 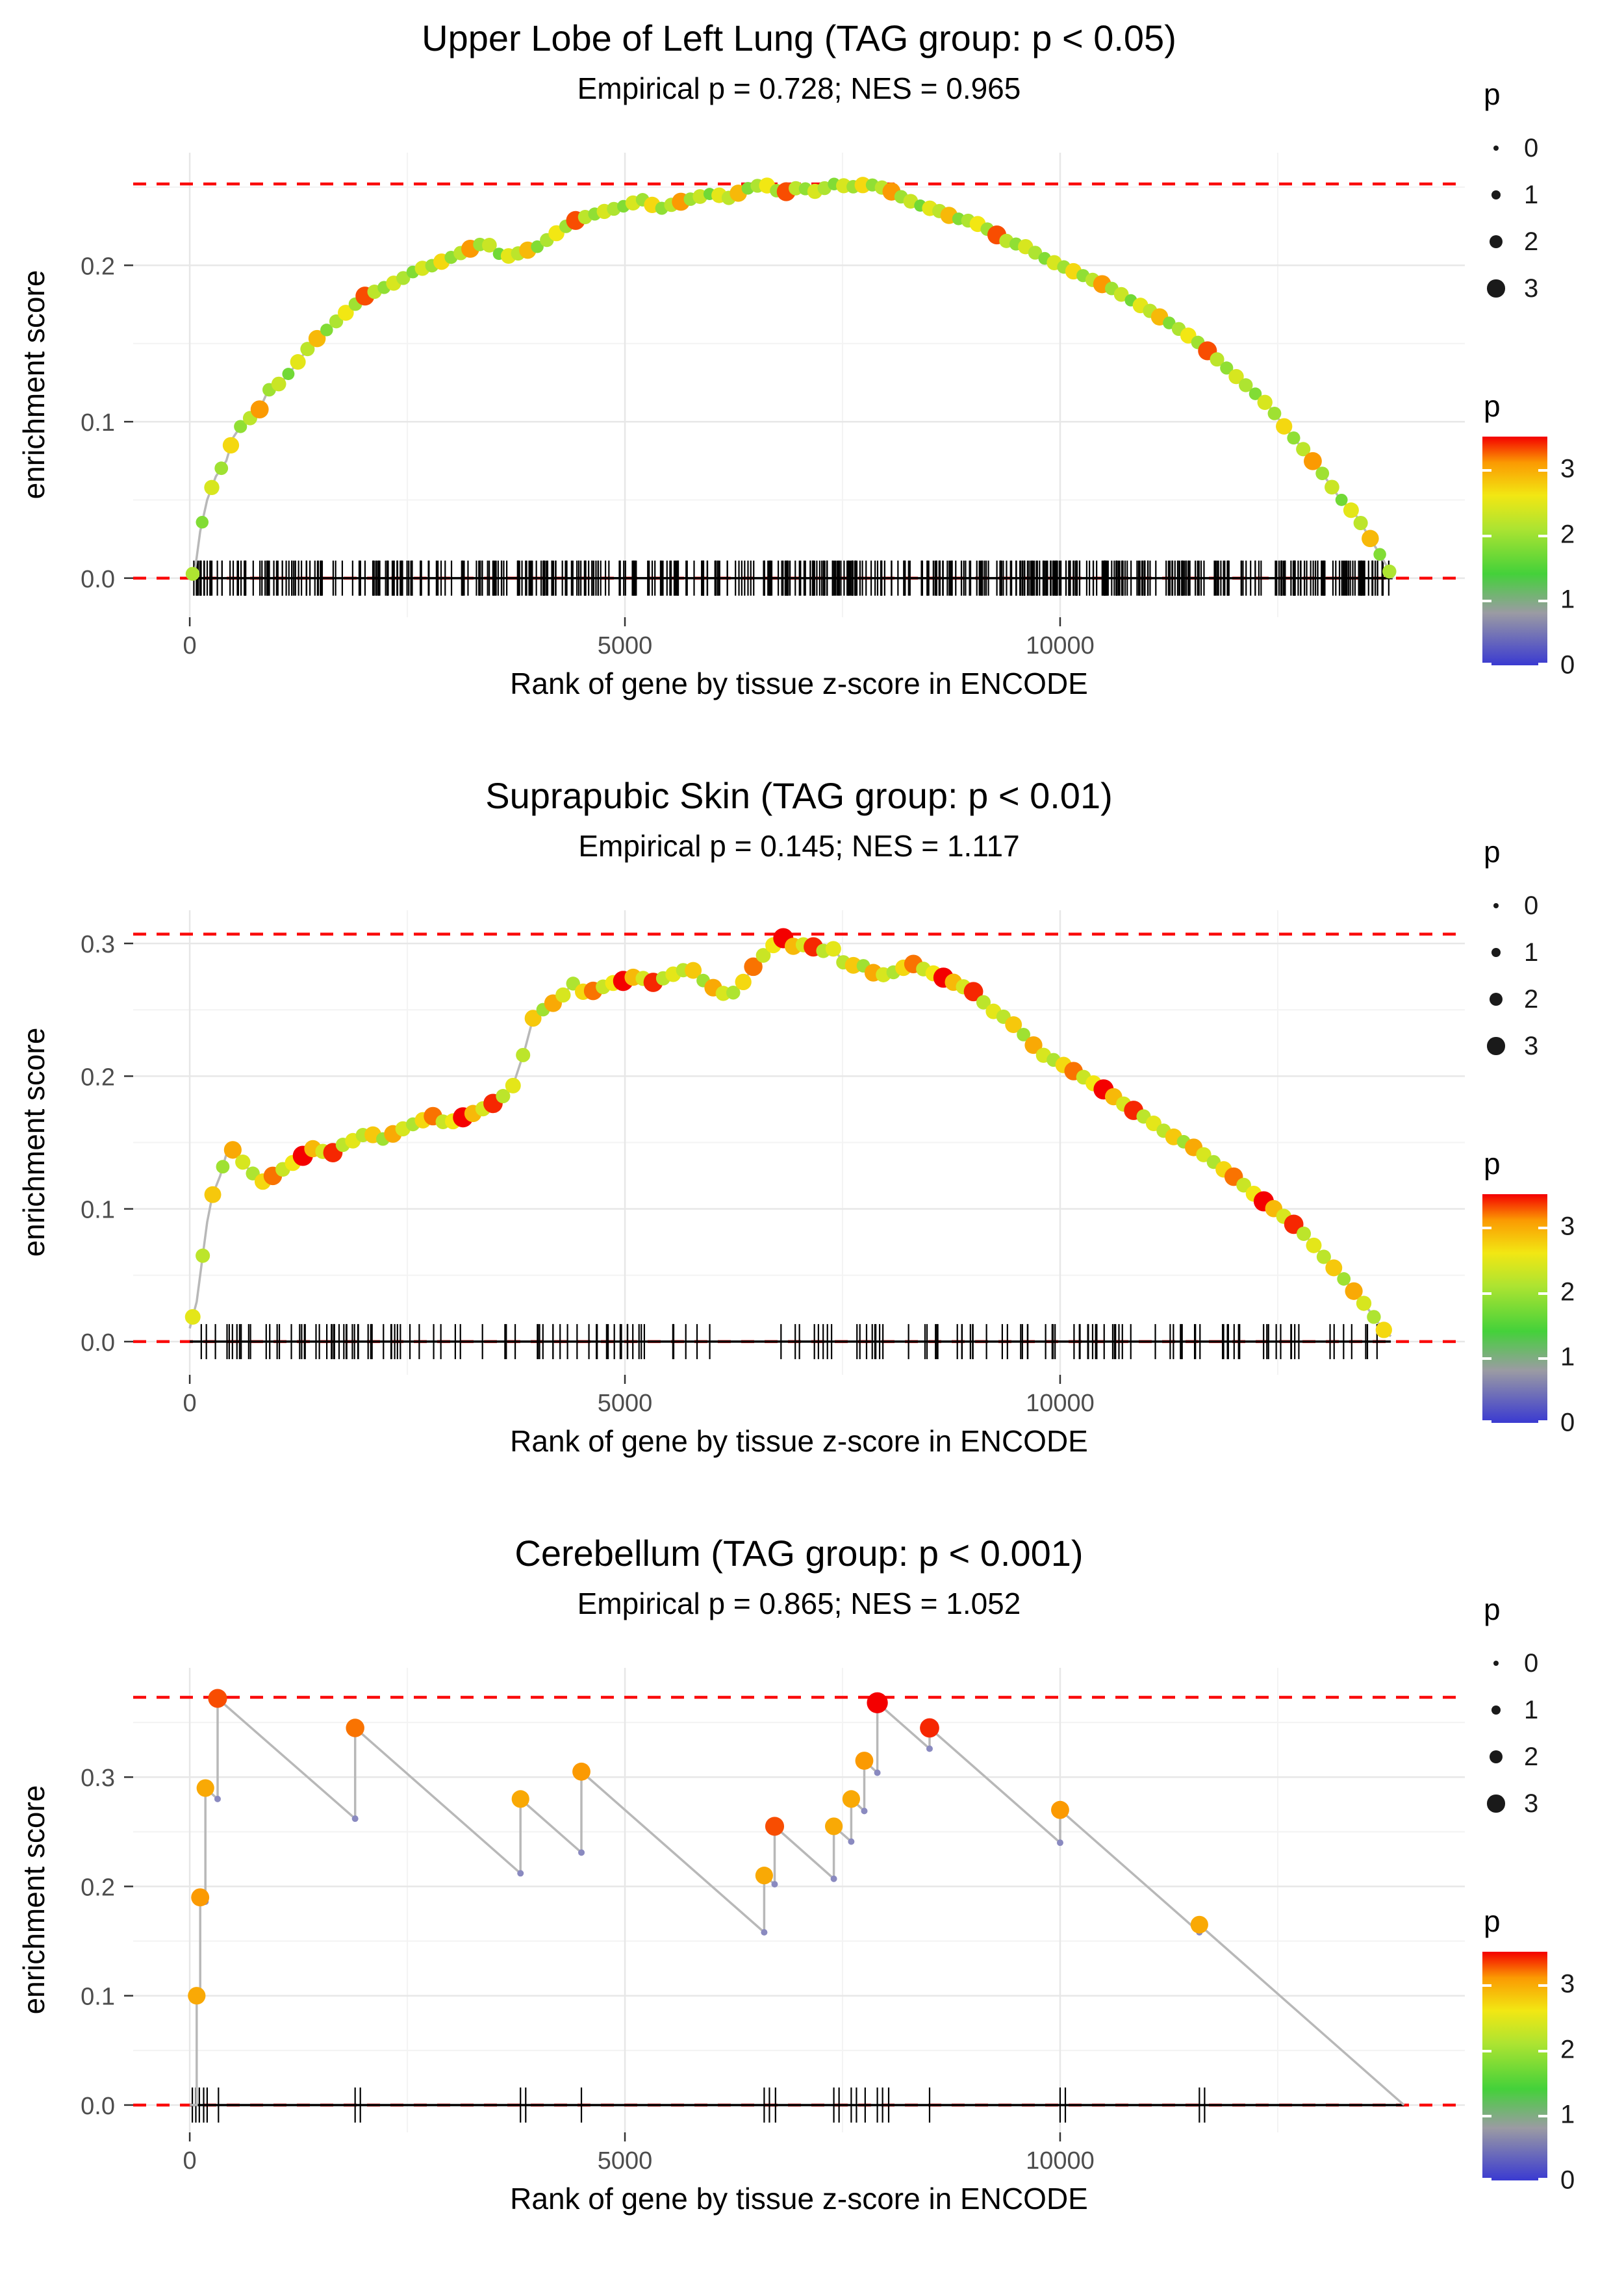 What do you see at coordinates (1531, 288) in the screenshot?
I see `size-legend-label: 3` at bounding box center [1531, 288].